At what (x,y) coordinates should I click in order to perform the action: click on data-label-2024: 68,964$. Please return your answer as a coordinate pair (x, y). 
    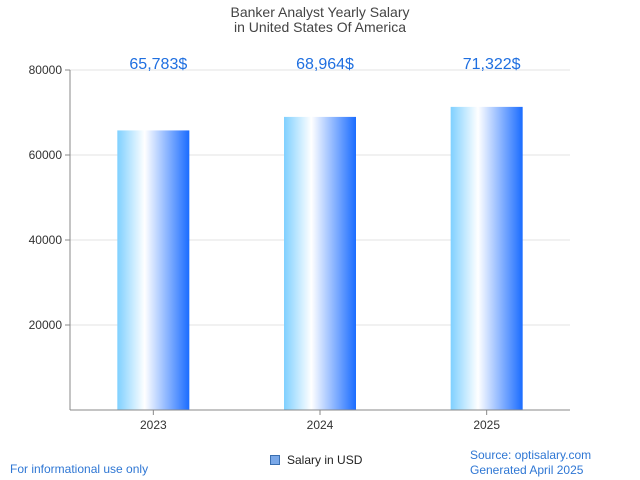
    Looking at the image, I should click on (325, 64).